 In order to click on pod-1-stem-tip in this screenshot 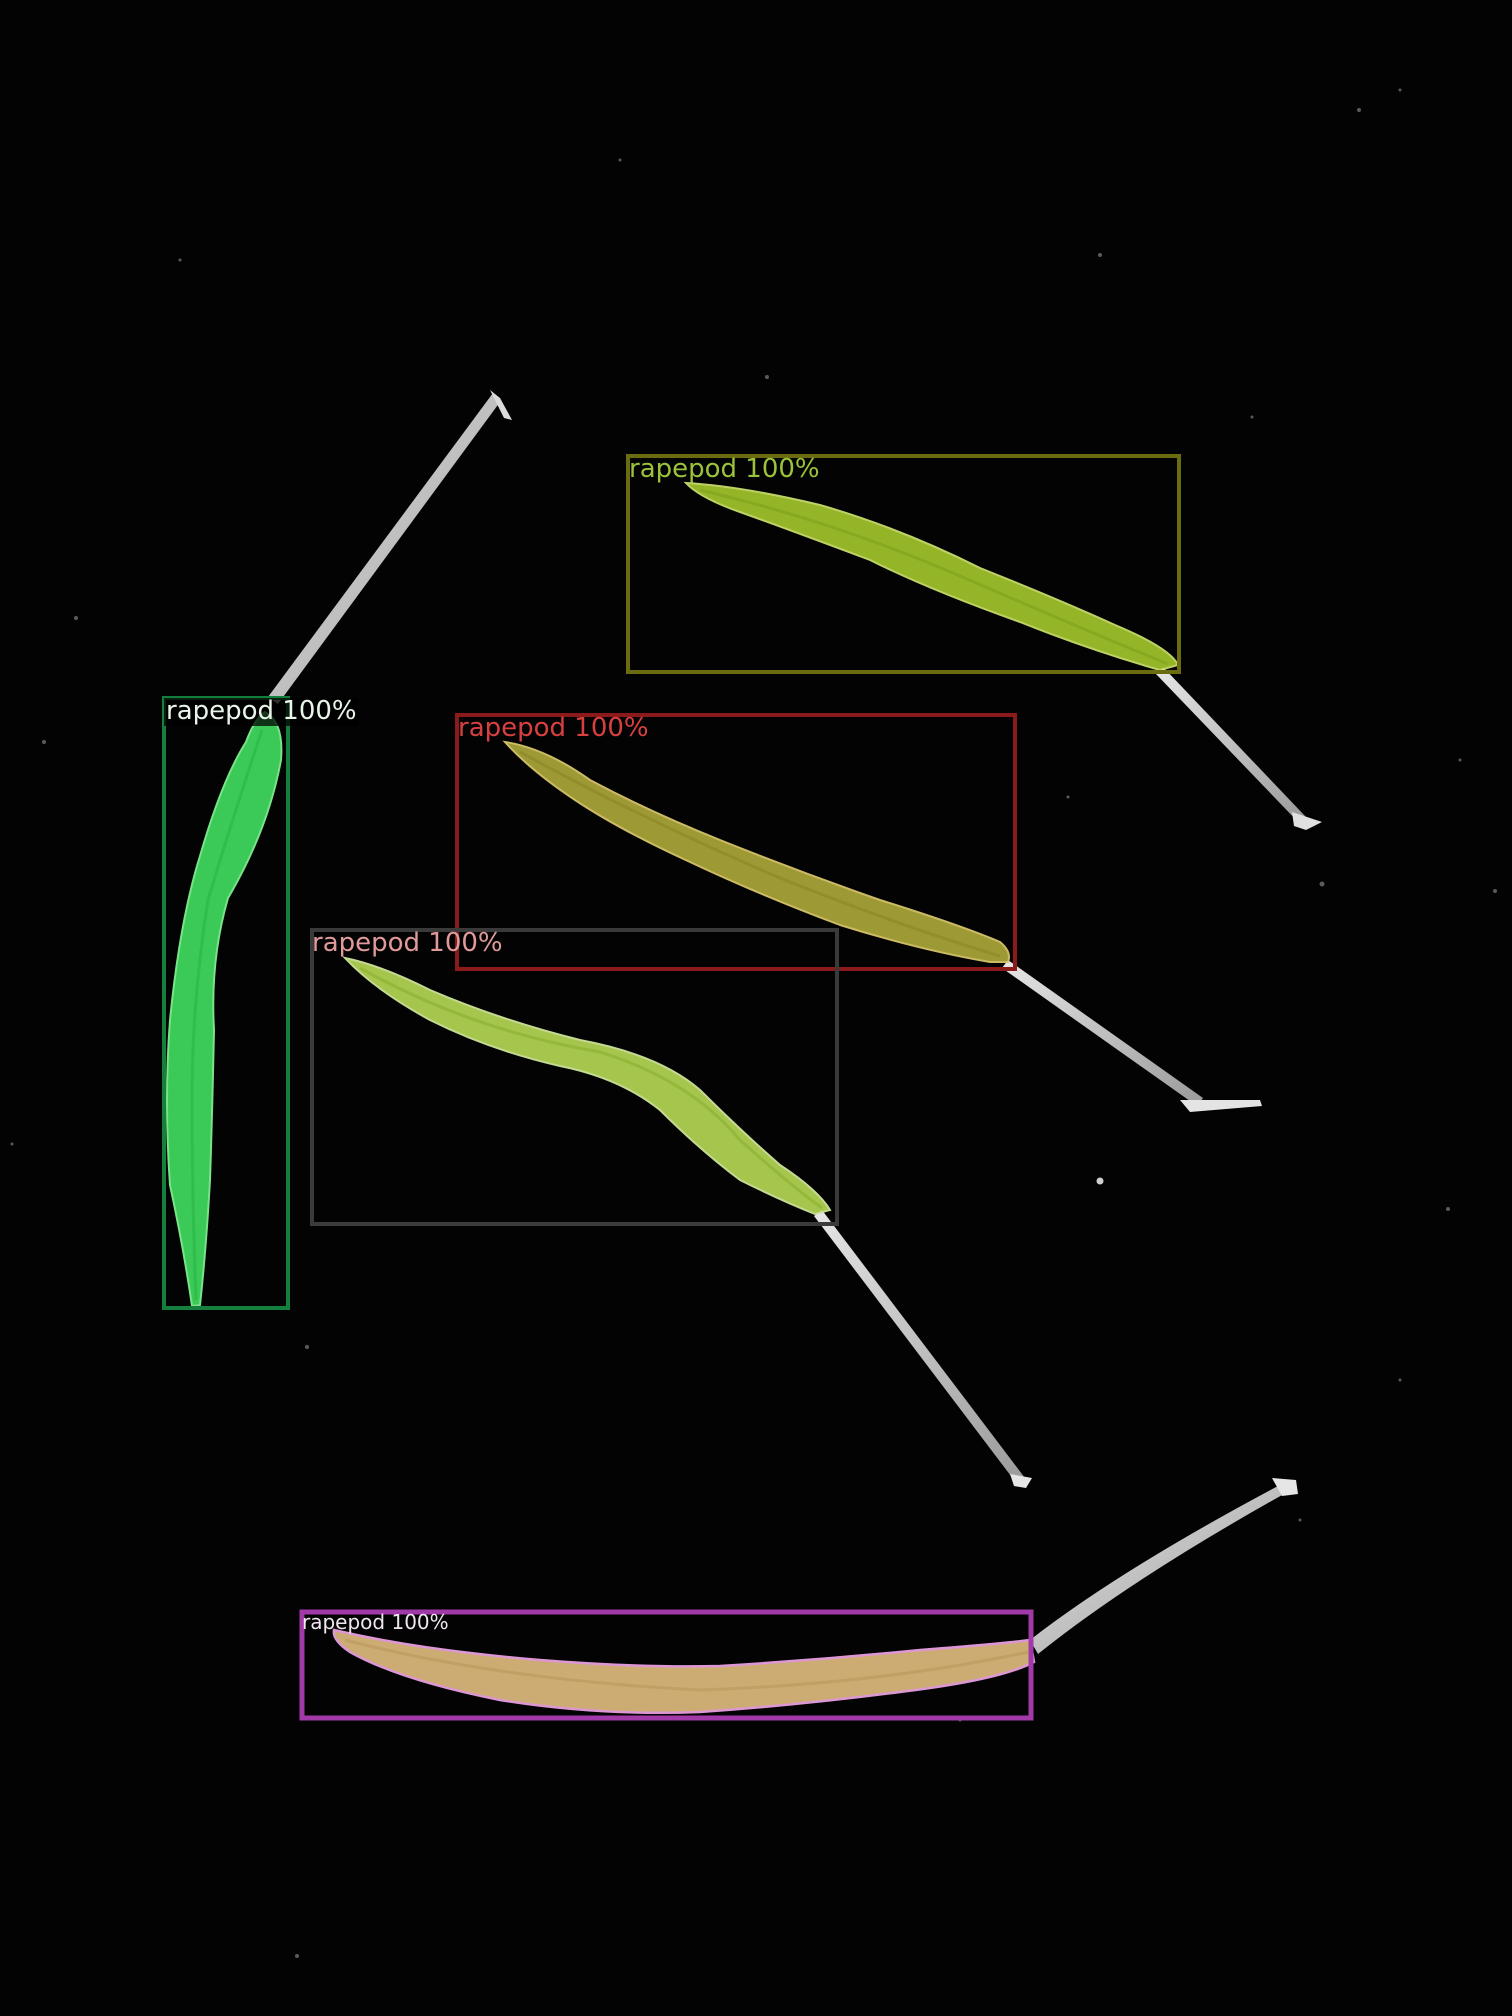, I will do `click(501, 405)`.